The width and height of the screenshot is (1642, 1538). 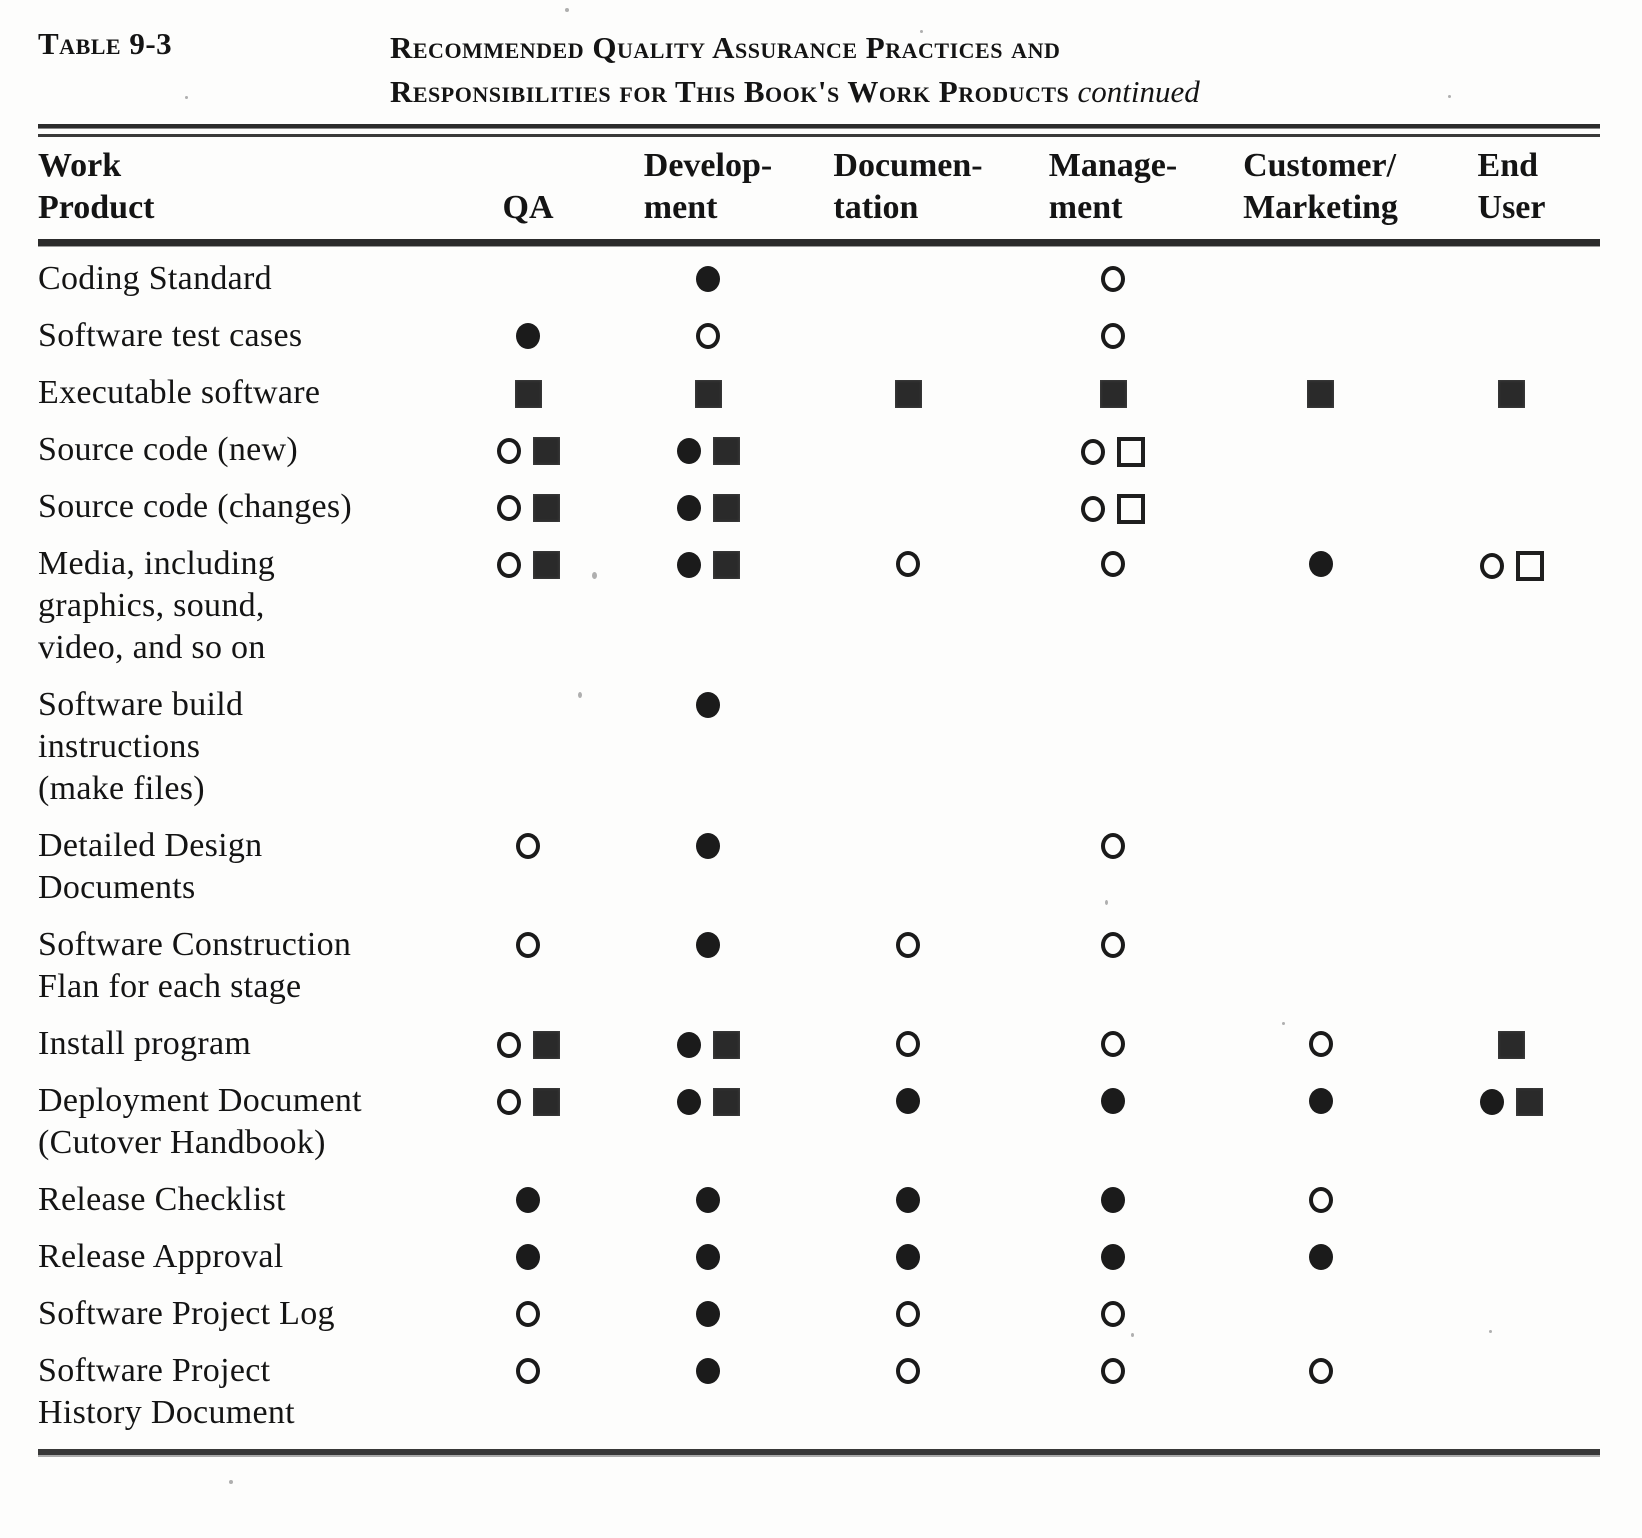 I want to click on row-label: Executable software, so click(x=179, y=392).